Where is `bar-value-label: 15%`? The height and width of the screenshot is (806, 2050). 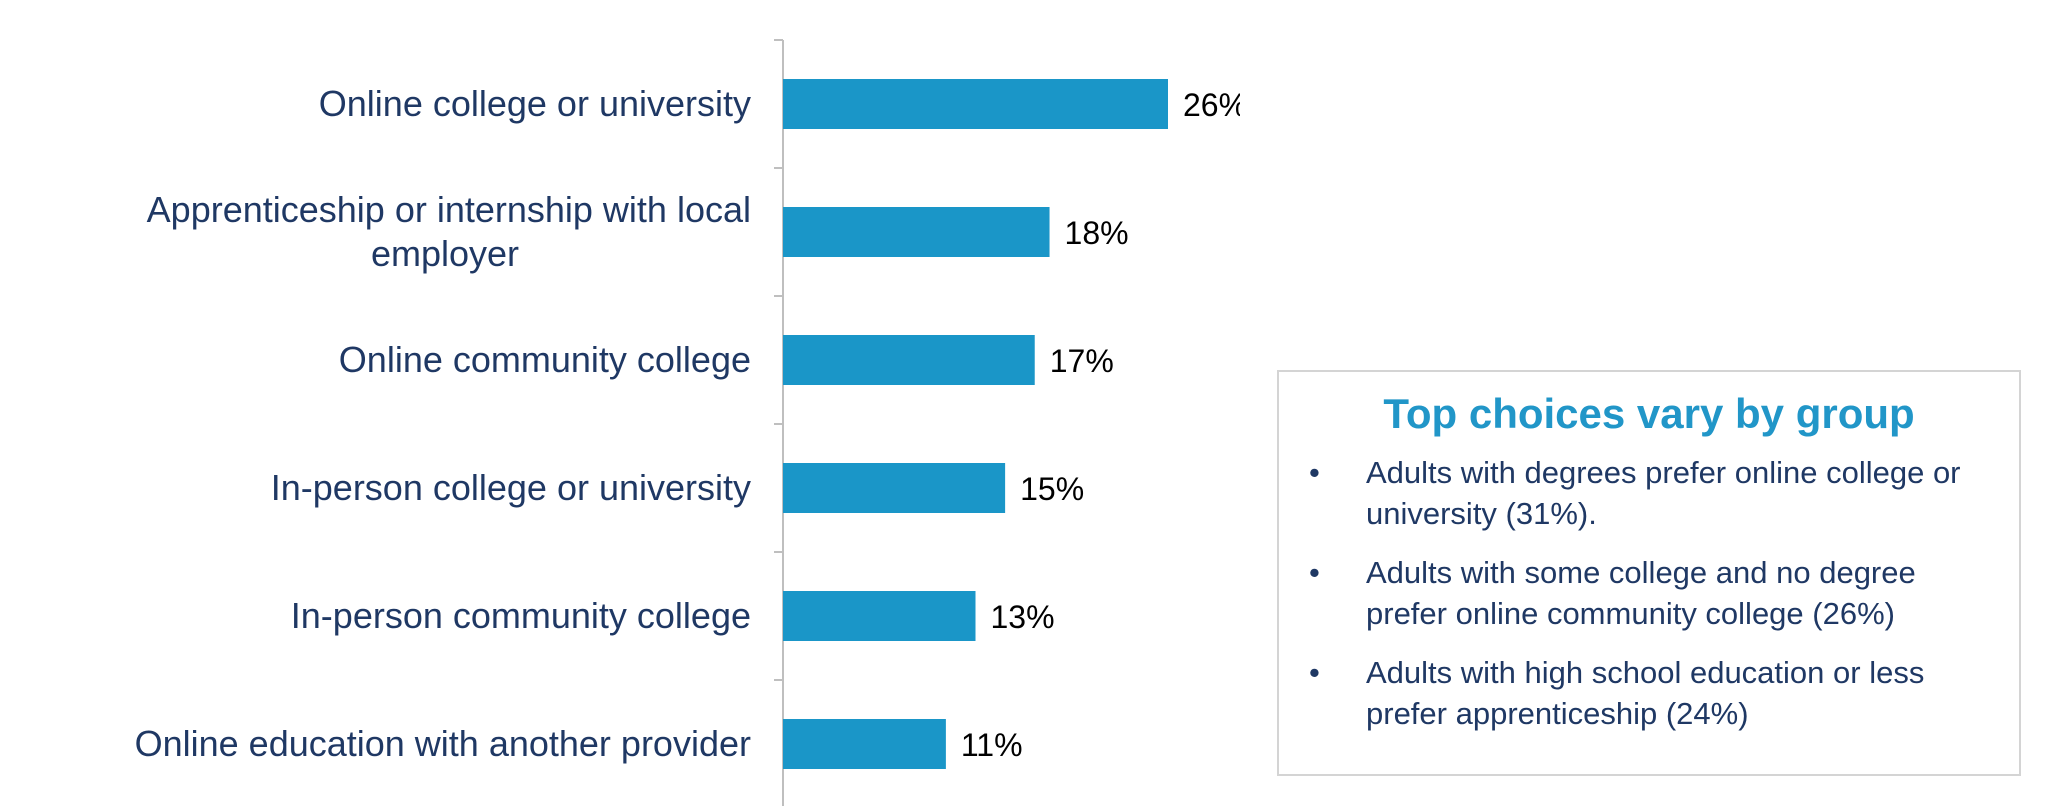
bar-value-label: 15% is located at coordinates (1052, 489).